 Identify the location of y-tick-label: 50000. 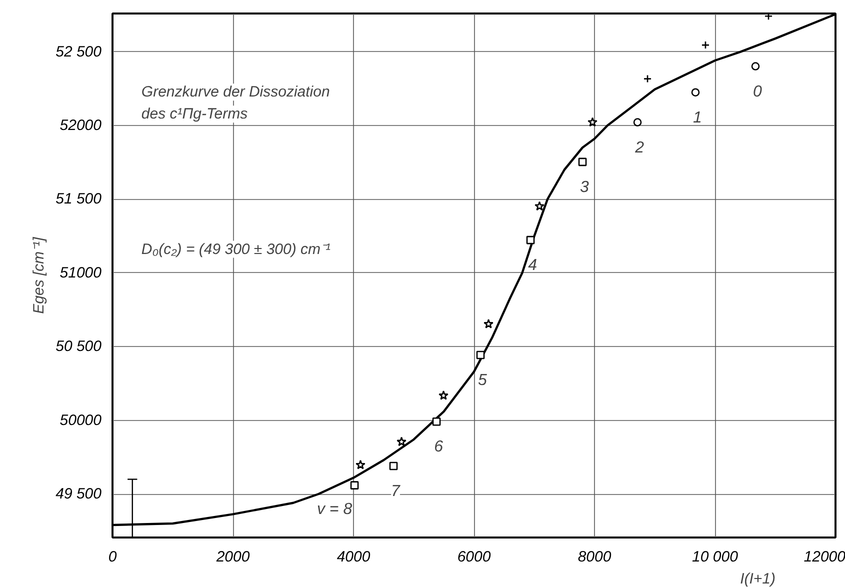
(81, 420).